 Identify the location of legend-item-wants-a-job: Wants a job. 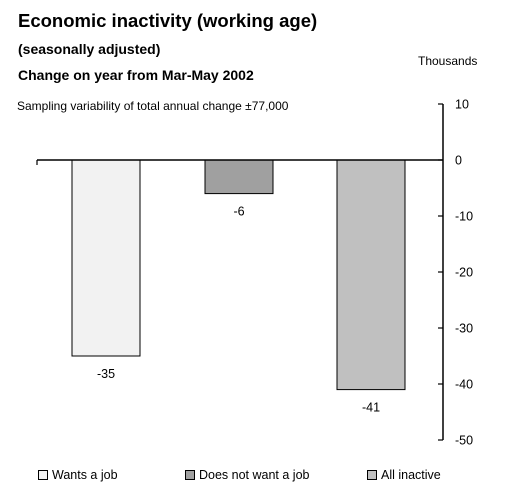
(78, 475).